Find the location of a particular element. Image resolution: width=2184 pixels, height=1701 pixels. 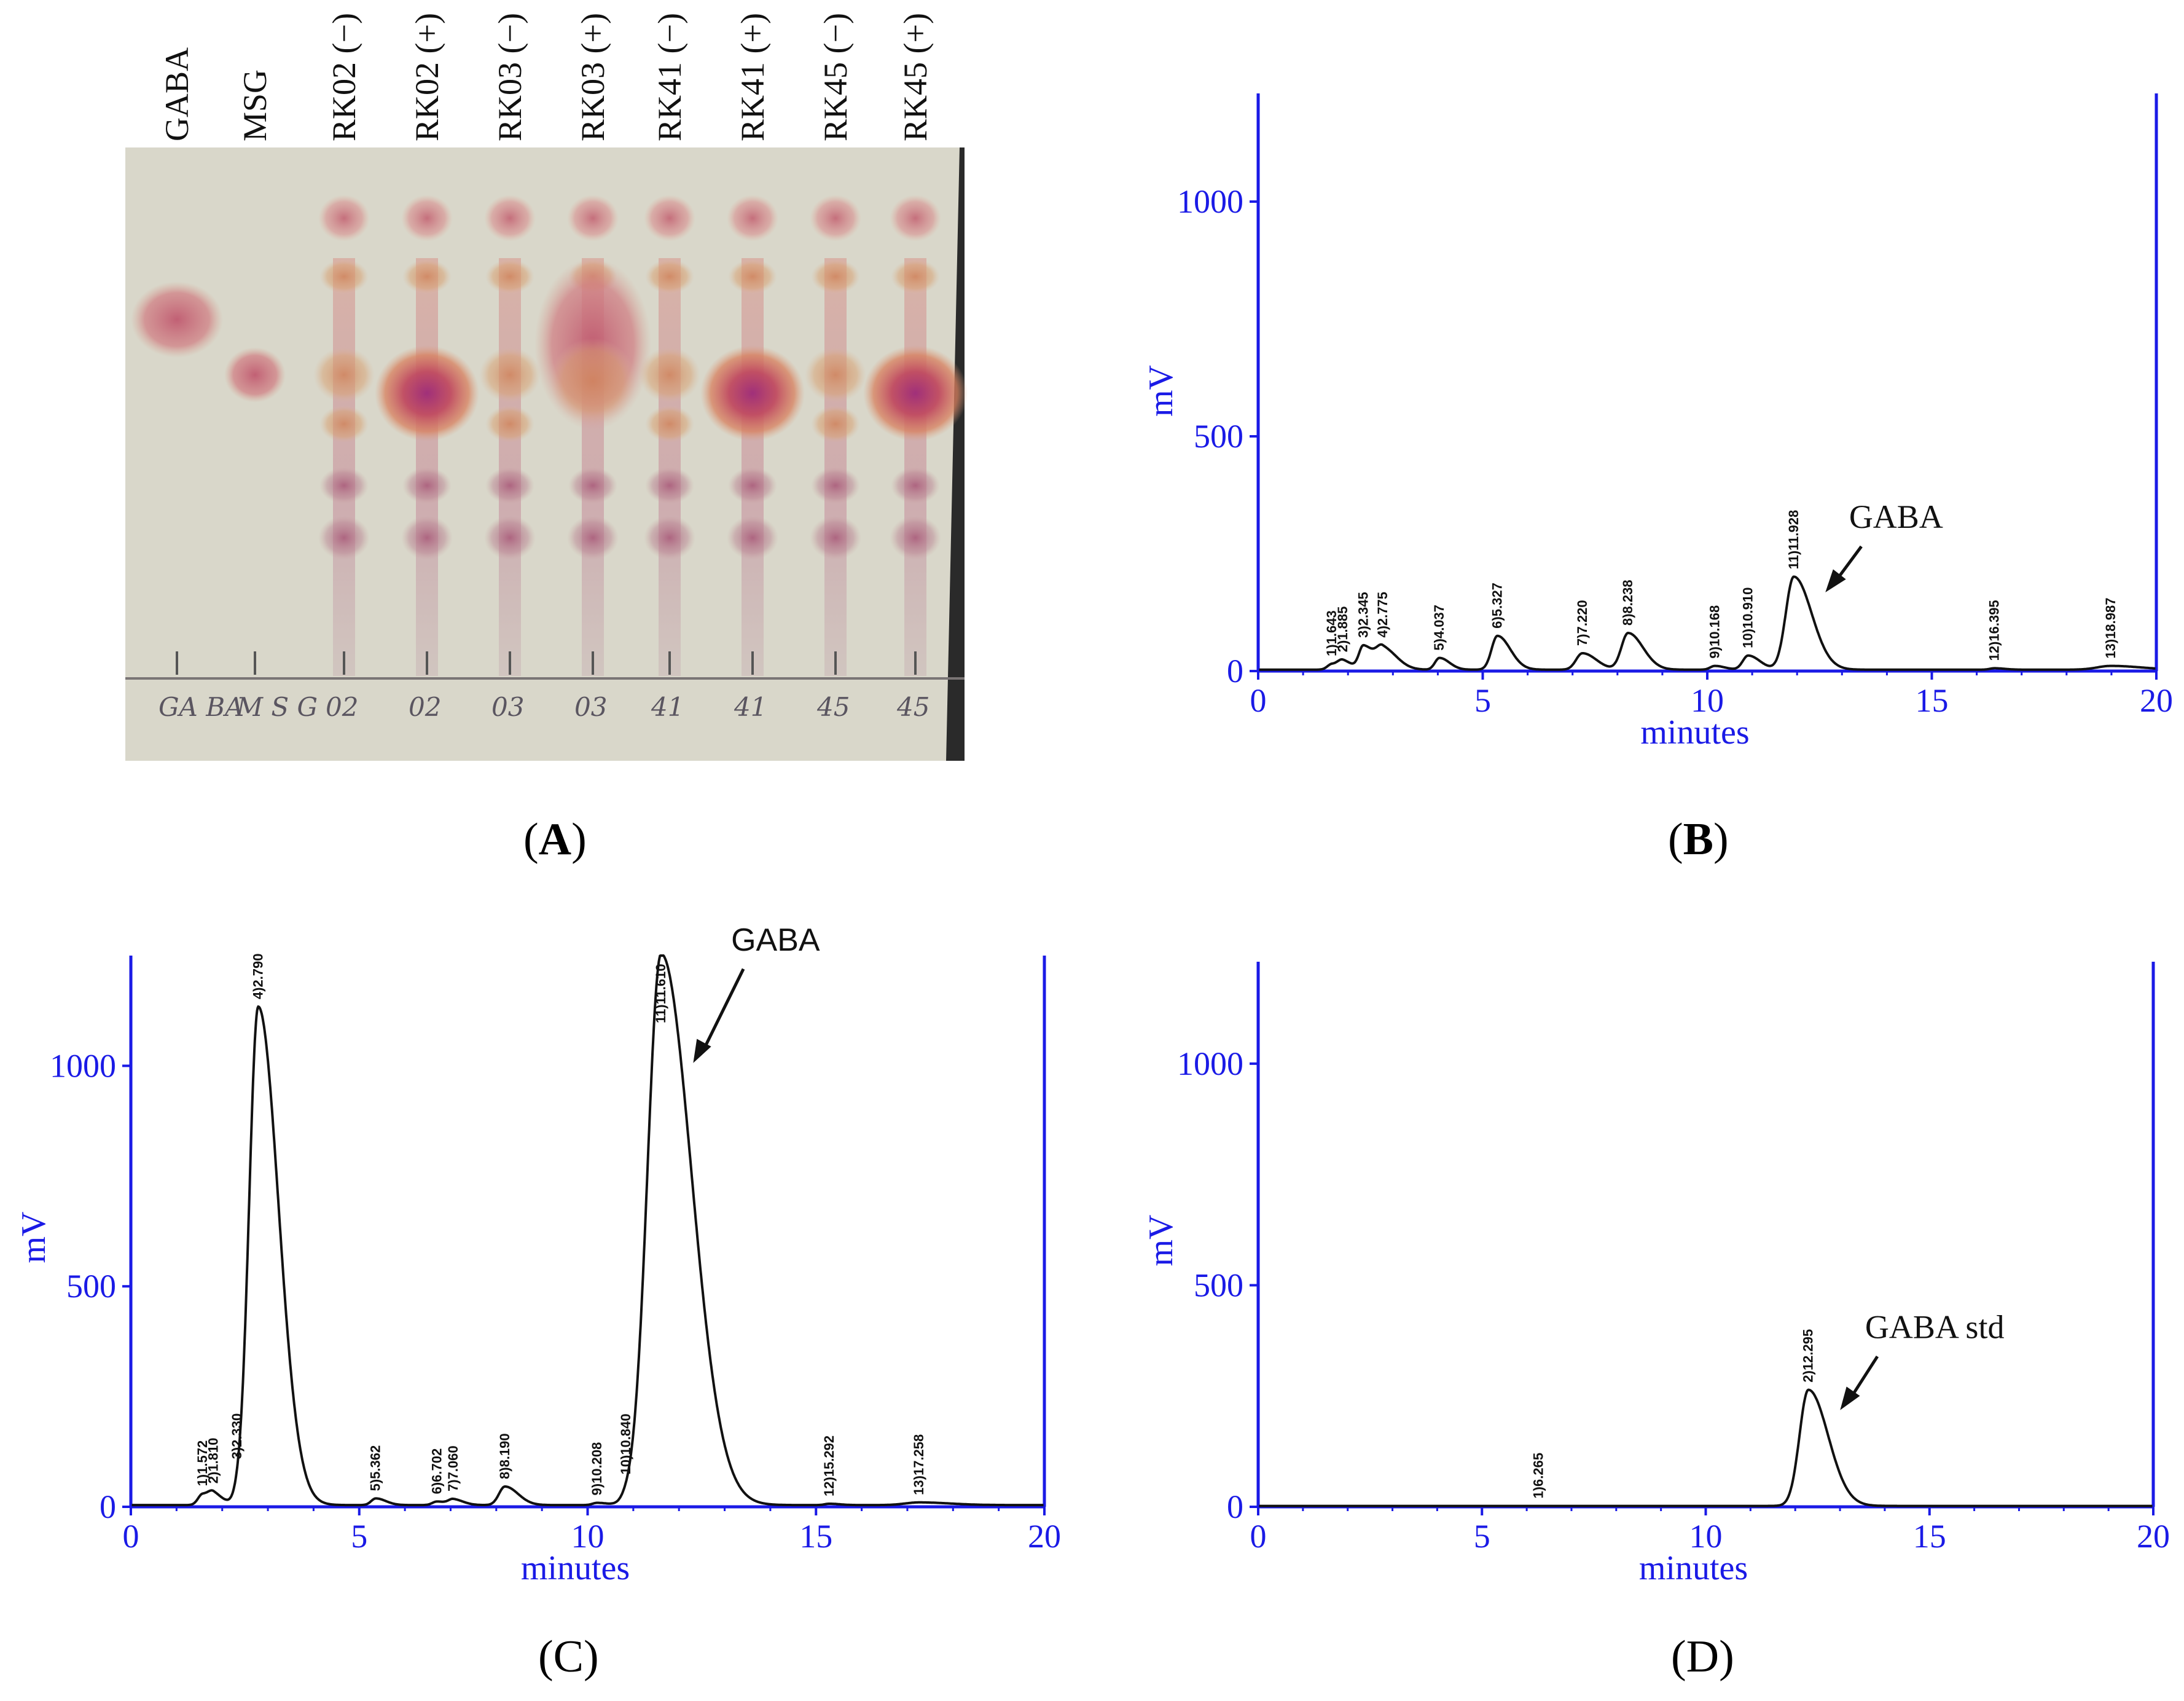

peak-label: 7)7.060 is located at coordinates (453, 1468).